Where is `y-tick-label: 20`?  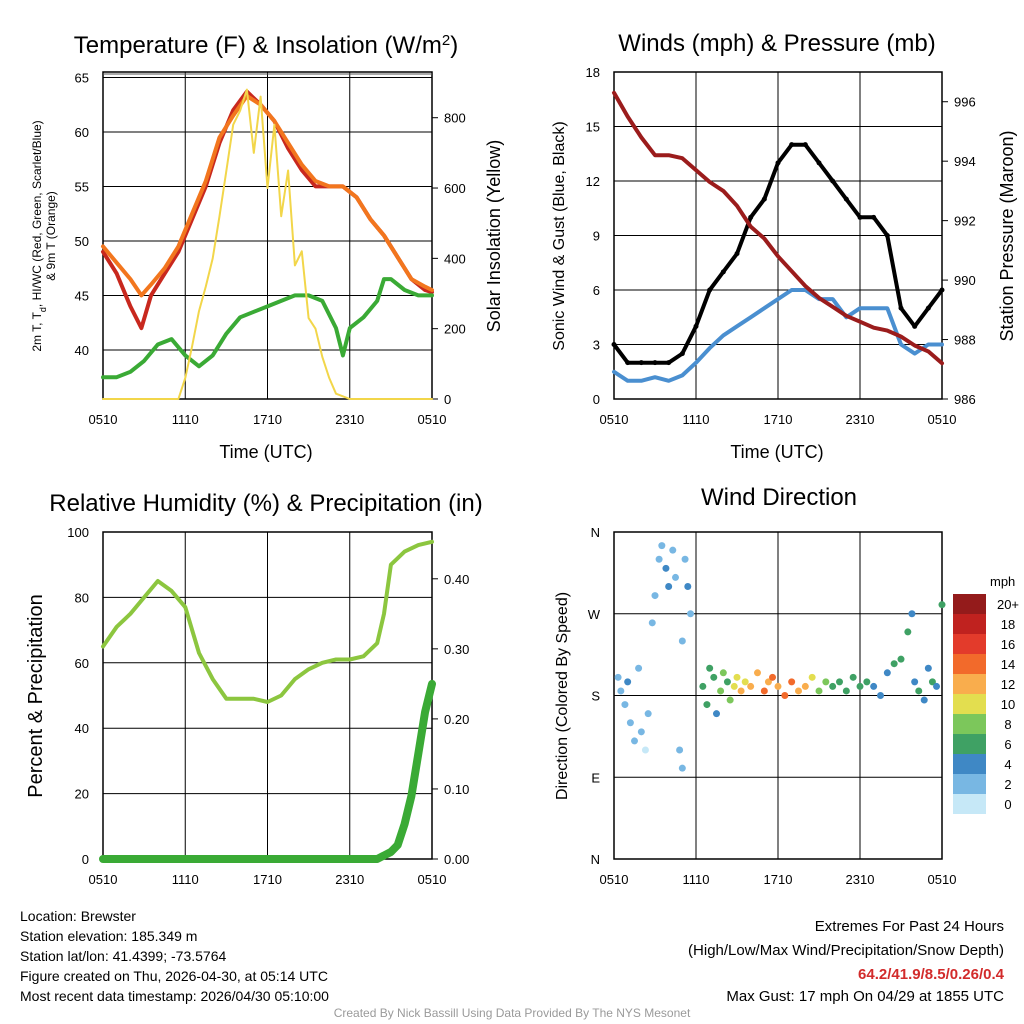
y-tick-label: 20 is located at coordinates (82, 794).